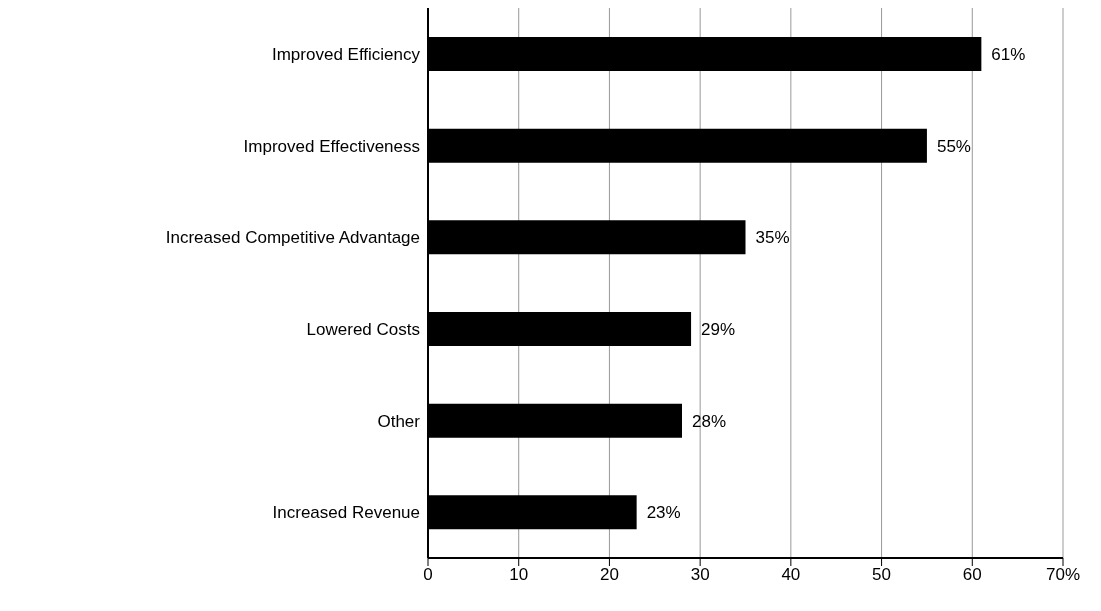 The image size is (1101, 611). What do you see at coordinates (292, 238) in the screenshot?
I see `y-tick-label: Increased Competitive Advantage` at bounding box center [292, 238].